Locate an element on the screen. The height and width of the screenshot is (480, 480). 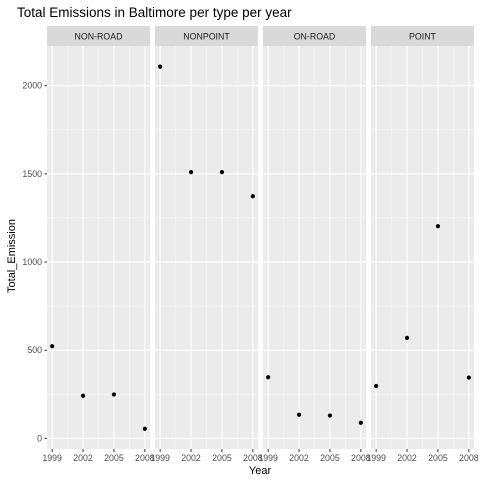
y-tick-label: 1000 is located at coordinates (32, 262).